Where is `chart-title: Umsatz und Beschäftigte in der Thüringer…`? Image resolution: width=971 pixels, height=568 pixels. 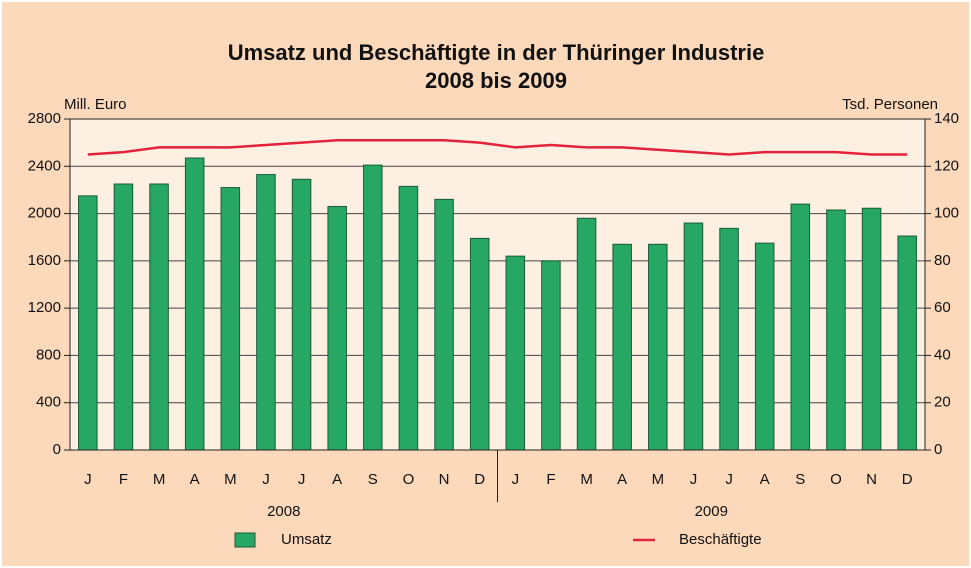
chart-title: Umsatz und Beschäftigte in der Thüringer… is located at coordinates (496, 52).